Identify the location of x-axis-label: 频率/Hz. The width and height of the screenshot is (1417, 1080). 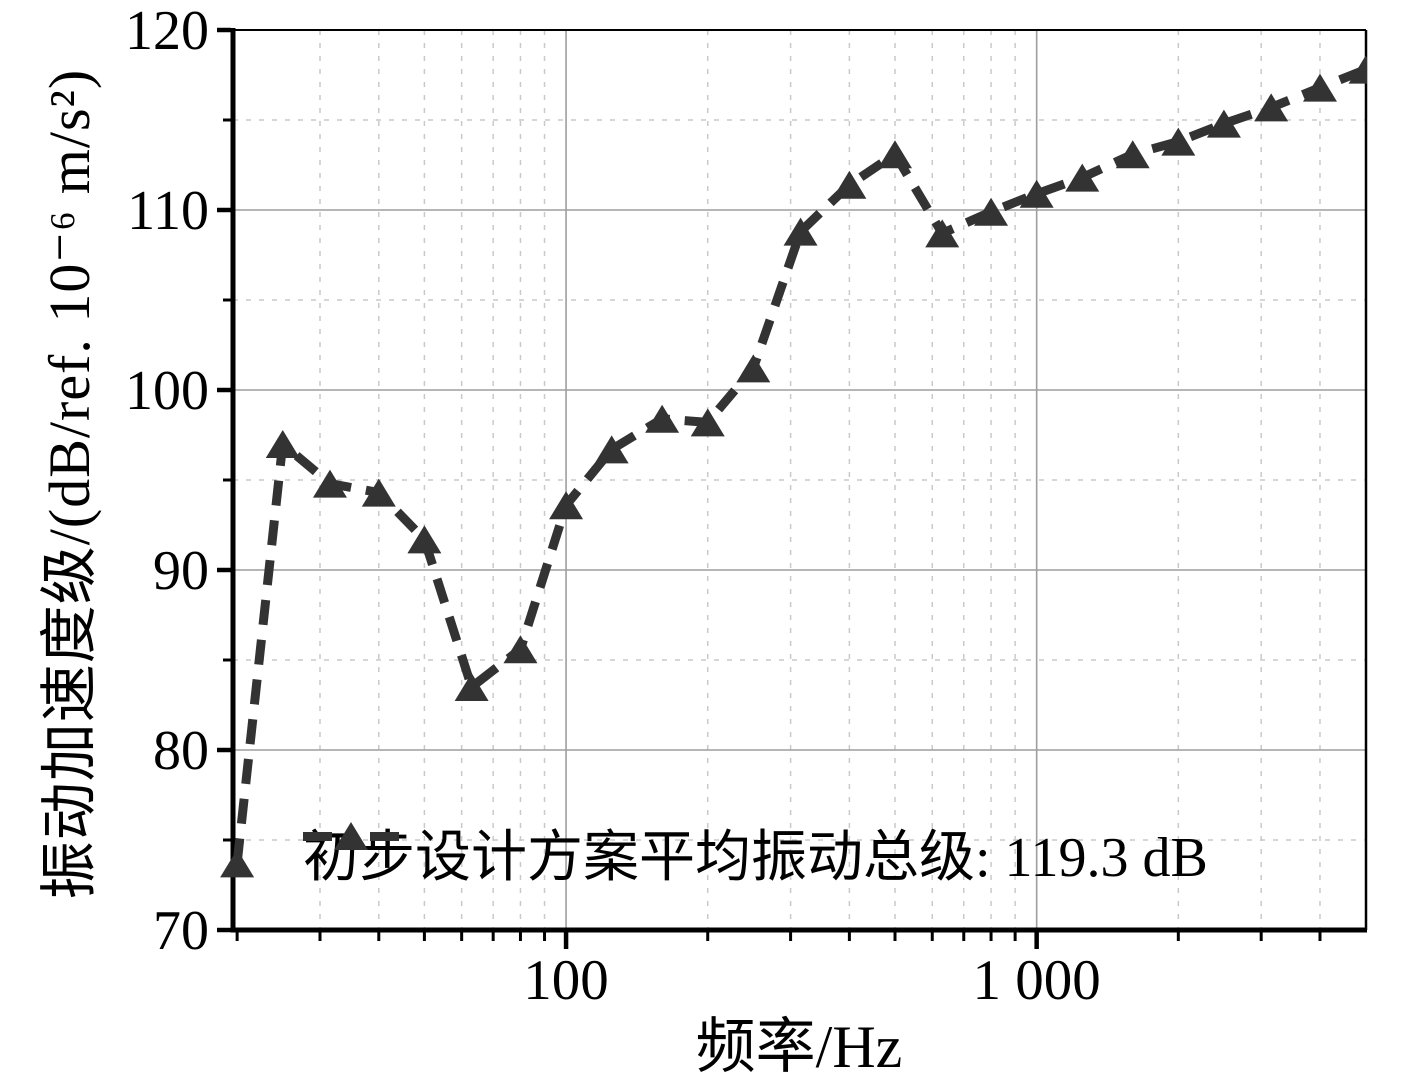
(799, 1047).